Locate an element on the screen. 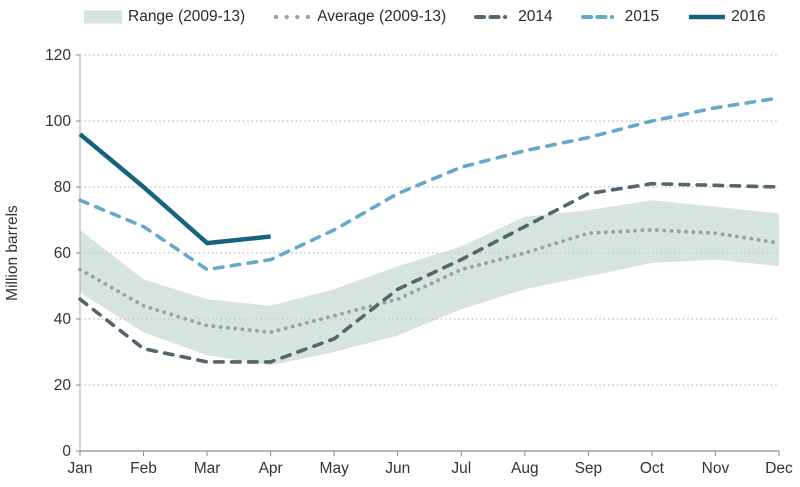  legend-label-2015: 2015 is located at coordinates (642, 16).